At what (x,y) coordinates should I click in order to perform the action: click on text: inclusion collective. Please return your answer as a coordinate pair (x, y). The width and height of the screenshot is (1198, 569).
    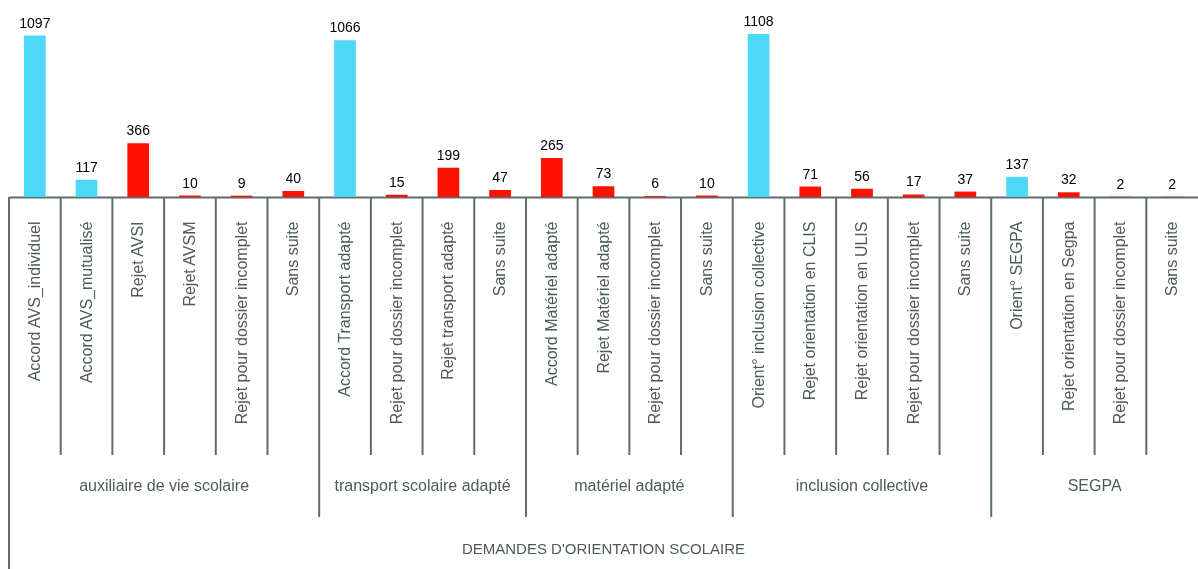
    Looking at the image, I should click on (862, 485).